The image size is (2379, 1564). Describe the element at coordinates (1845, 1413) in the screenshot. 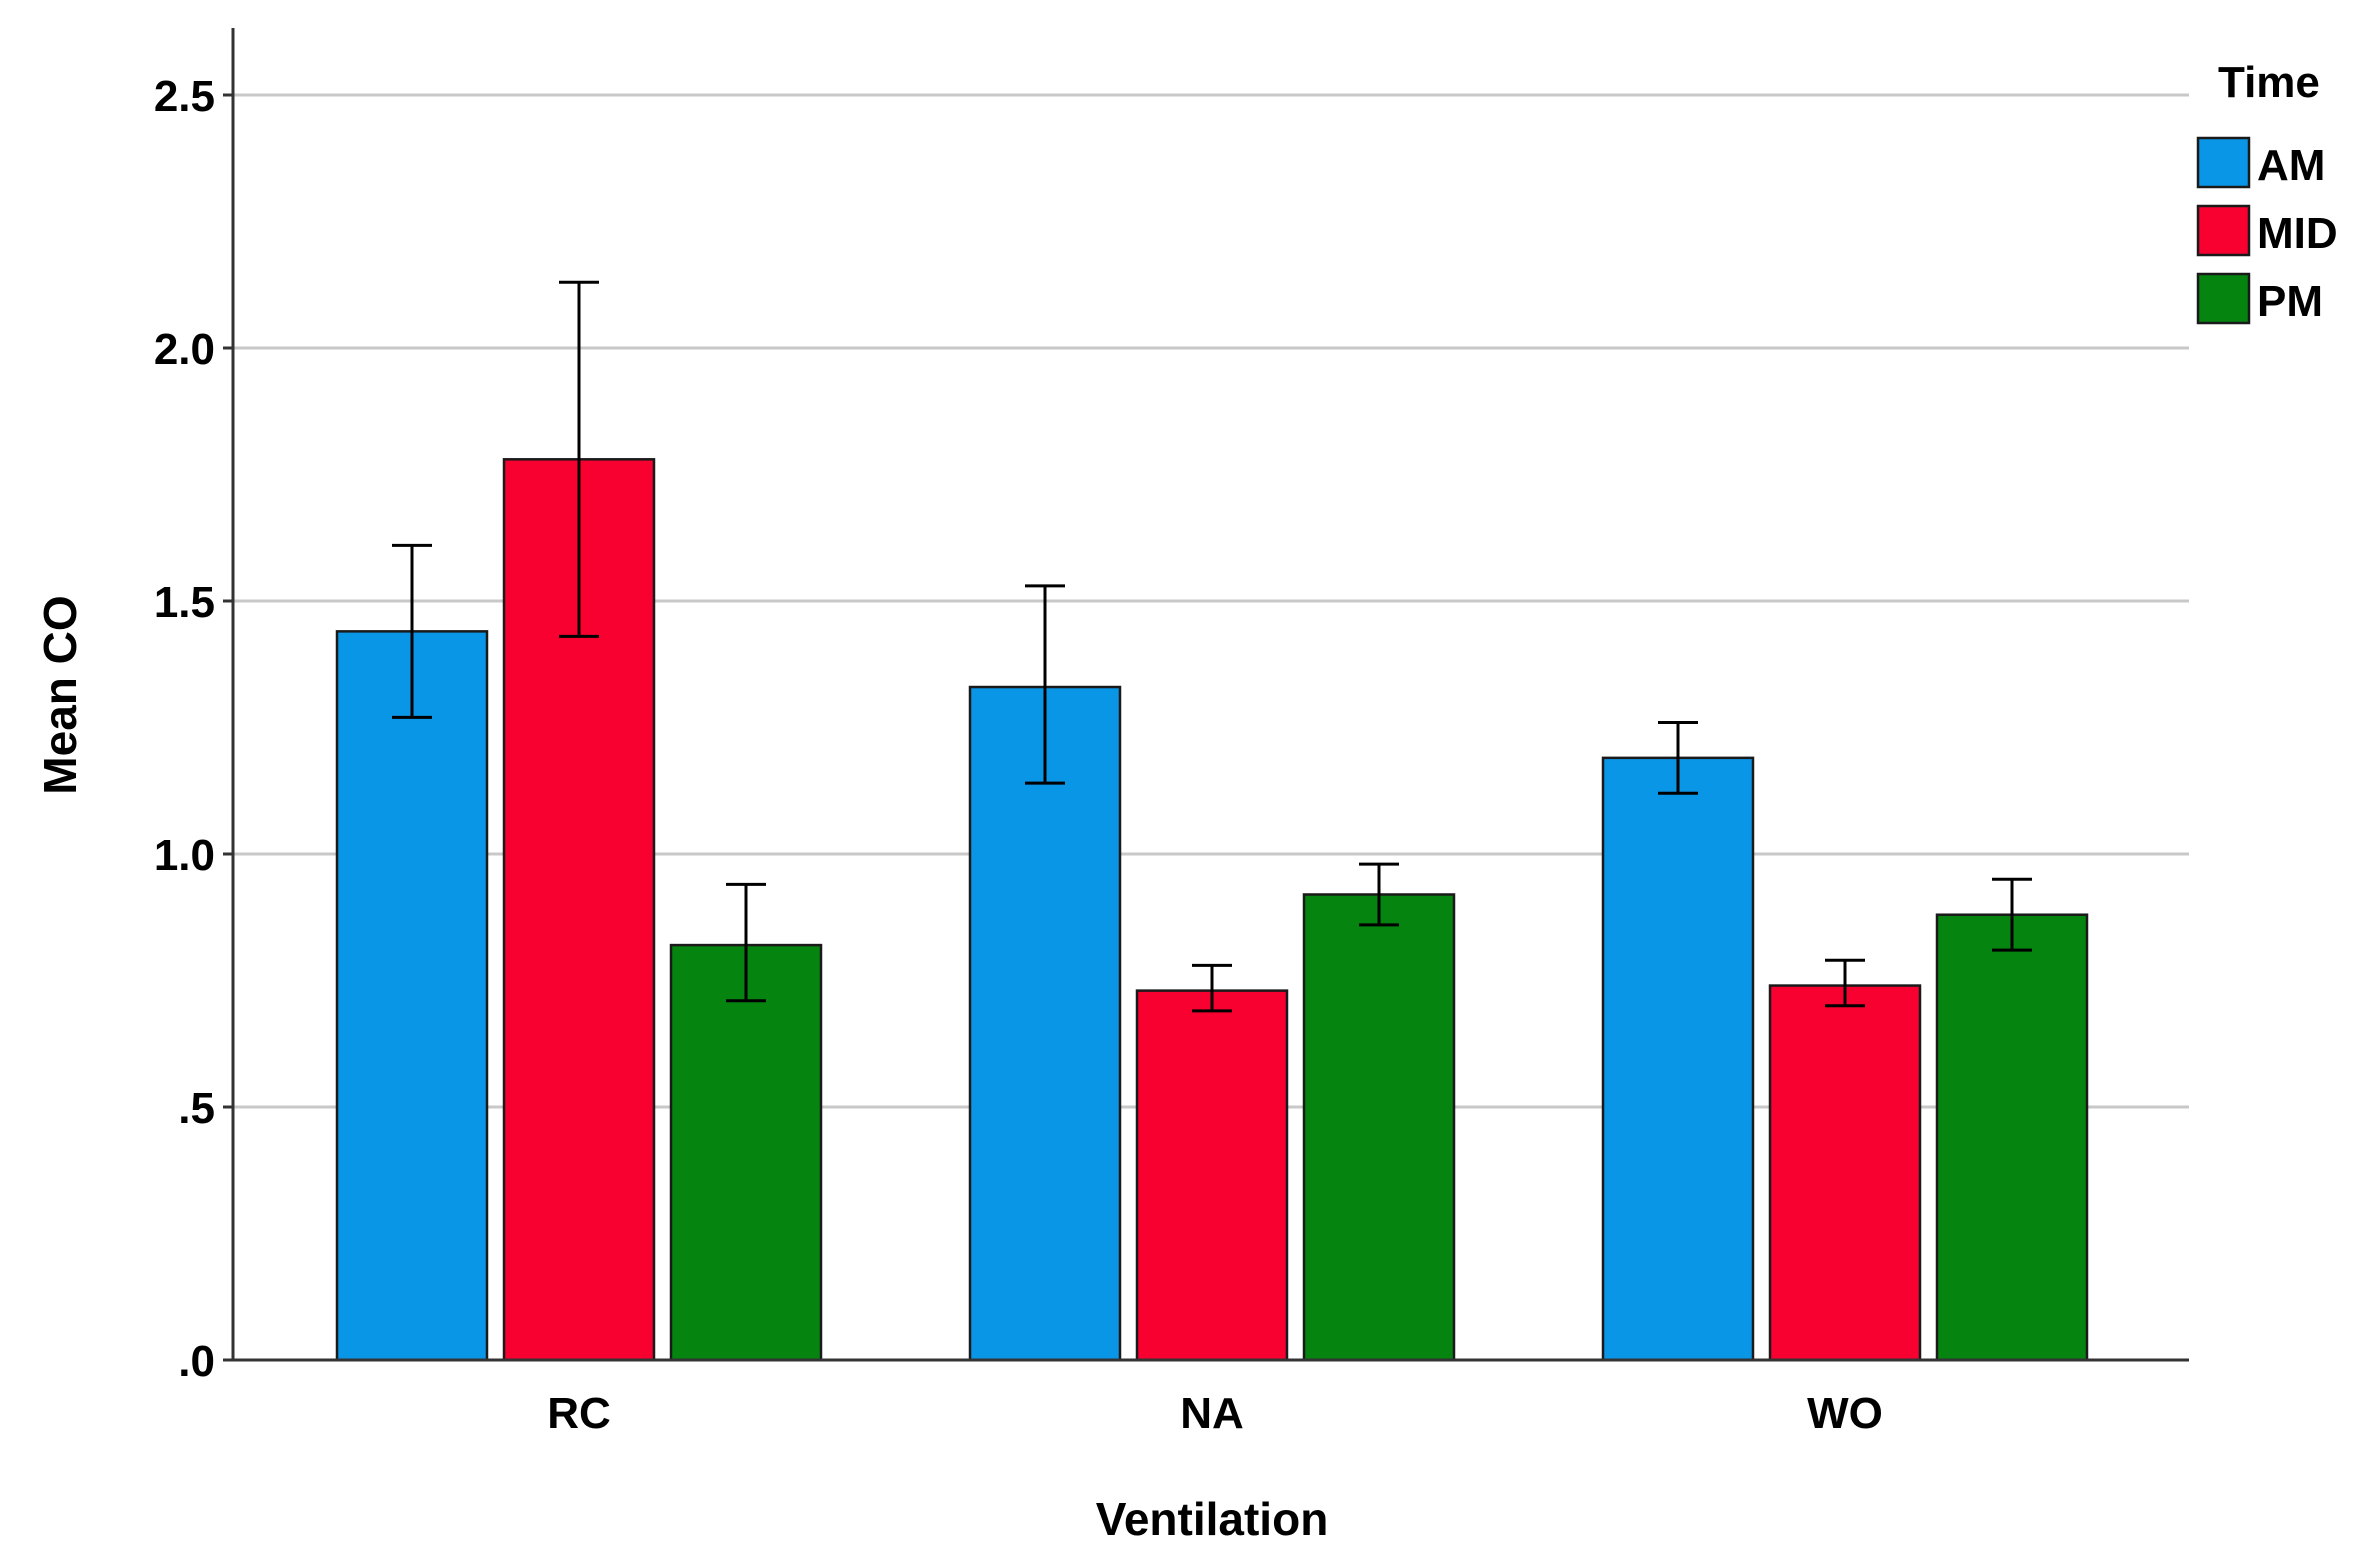

I see `x-tick-label-wo: WO` at that location.